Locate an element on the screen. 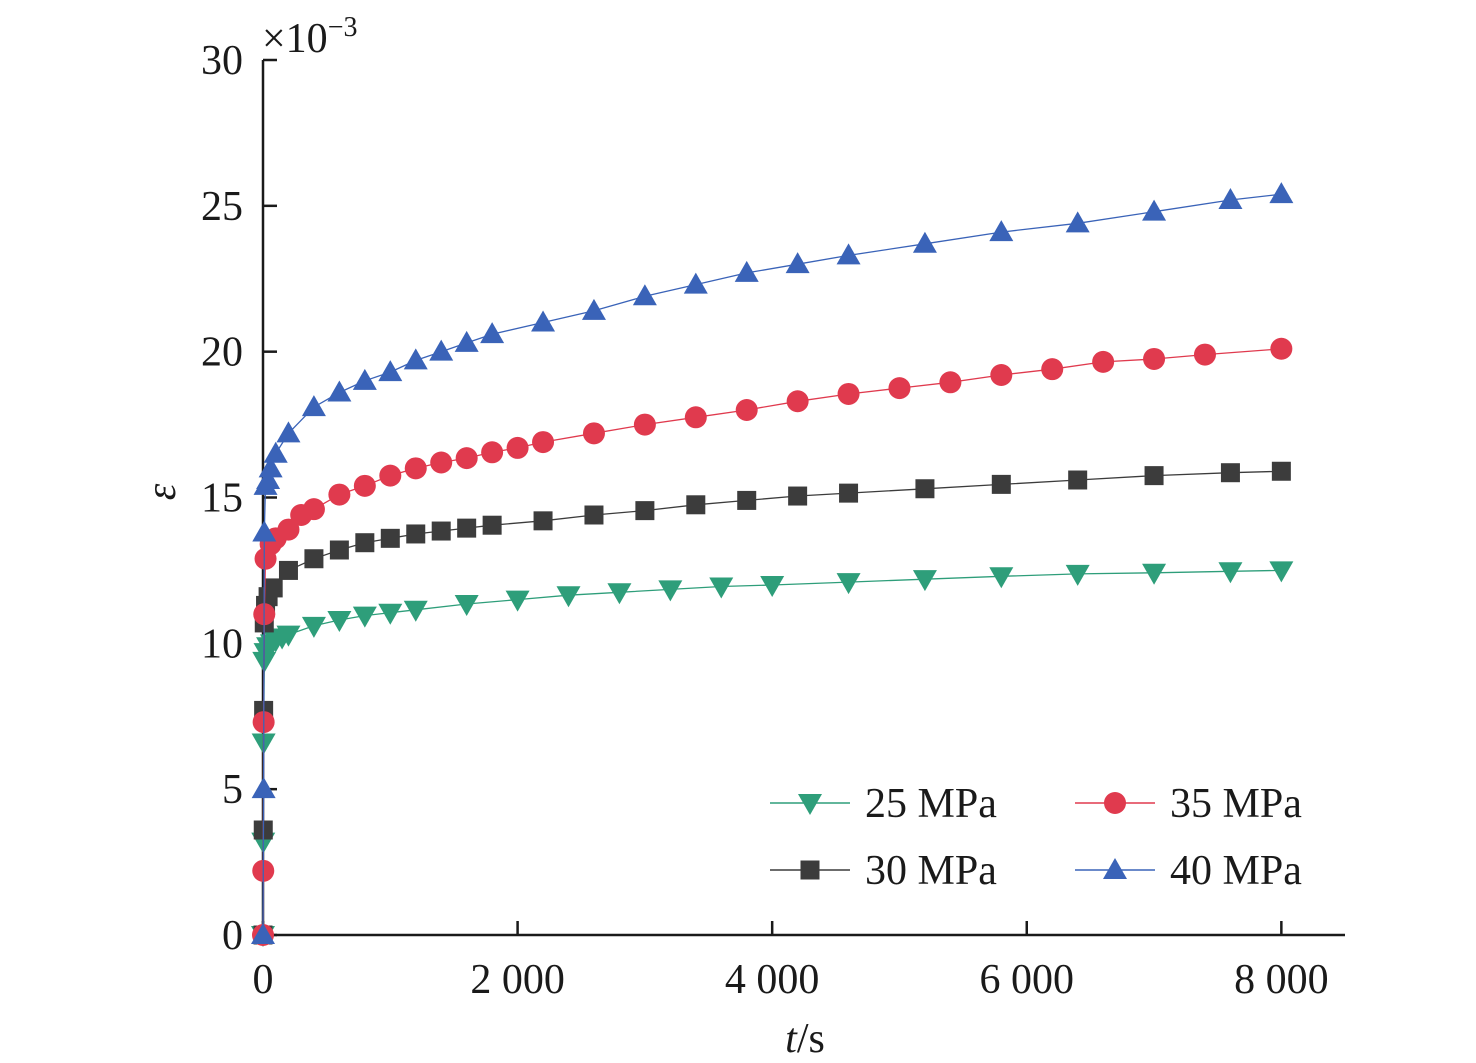 The height and width of the screenshot is (1063, 1476). legend-label: 40 MPa is located at coordinates (1236, 871).